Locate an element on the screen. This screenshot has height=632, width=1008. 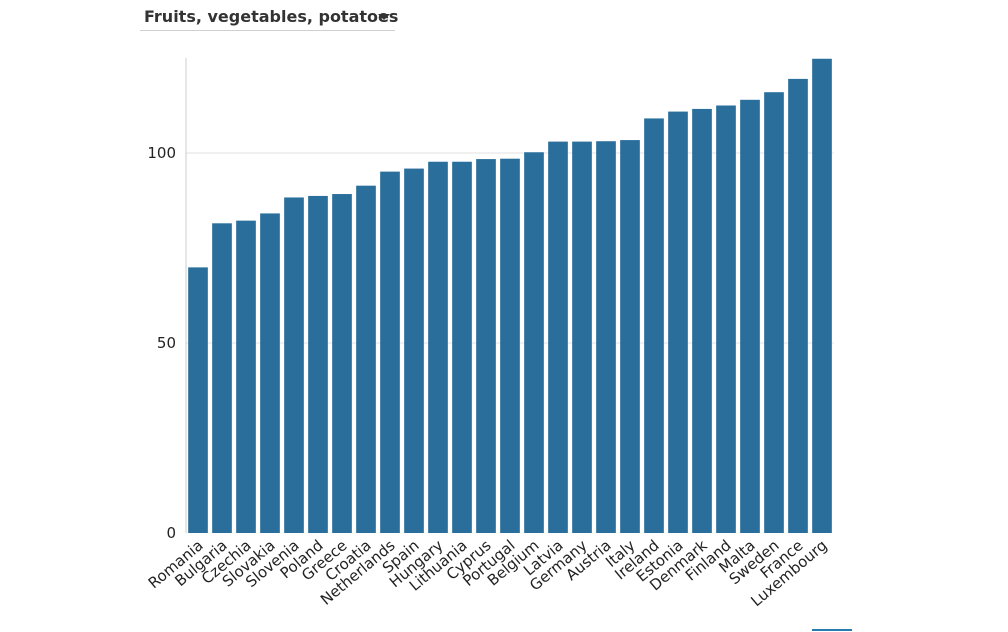
y-axis-ticks: 0 50 100 is located at coordinates (161, 343).